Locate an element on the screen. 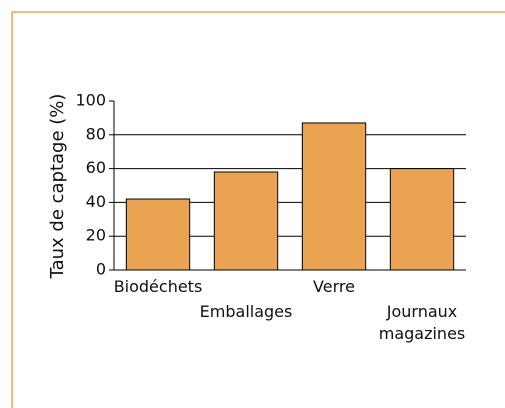 This screenshot has width=505, height=408. y-axis-label: Taux de captage (%) is located at coordinates (57, 187).